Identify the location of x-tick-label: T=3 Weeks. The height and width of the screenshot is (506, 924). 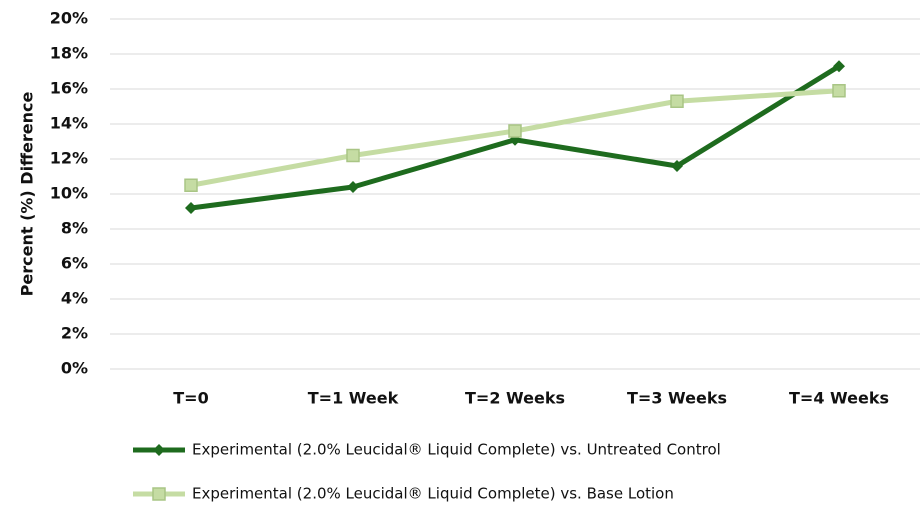
(677, 398).